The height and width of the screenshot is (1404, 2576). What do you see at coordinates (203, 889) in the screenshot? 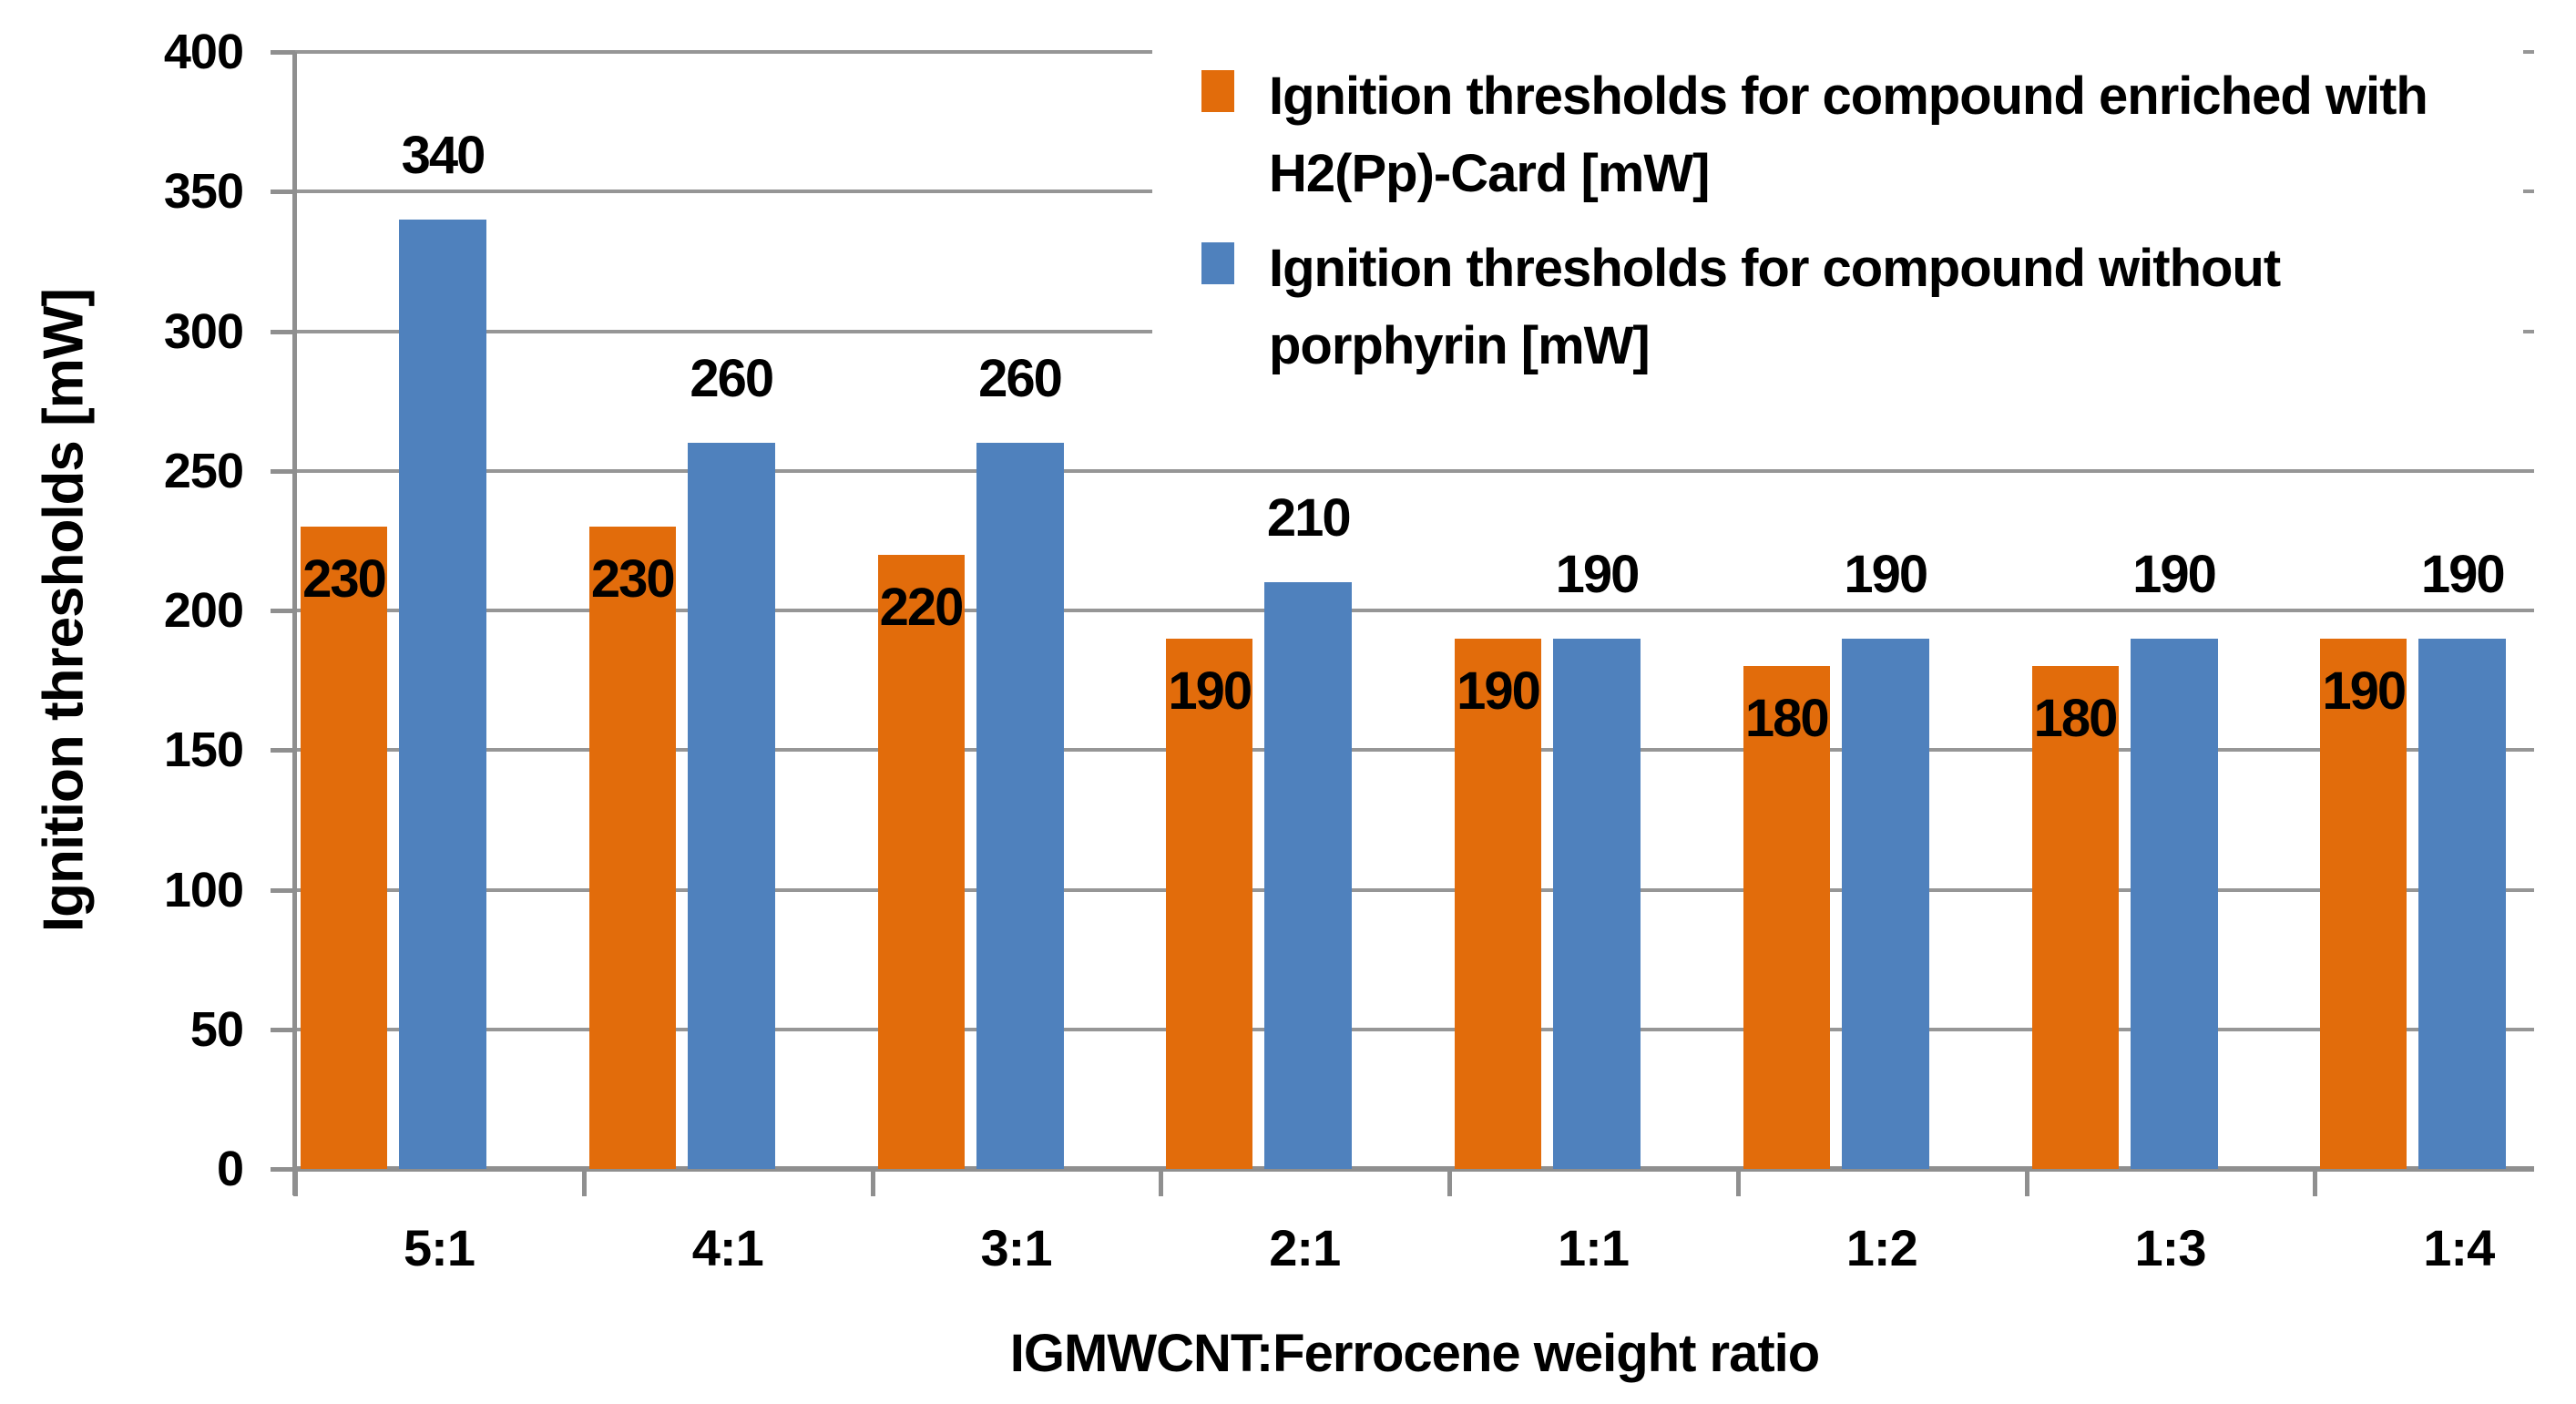
I see `y-axis-tick-label: 100` at bounding box center [203, 889].